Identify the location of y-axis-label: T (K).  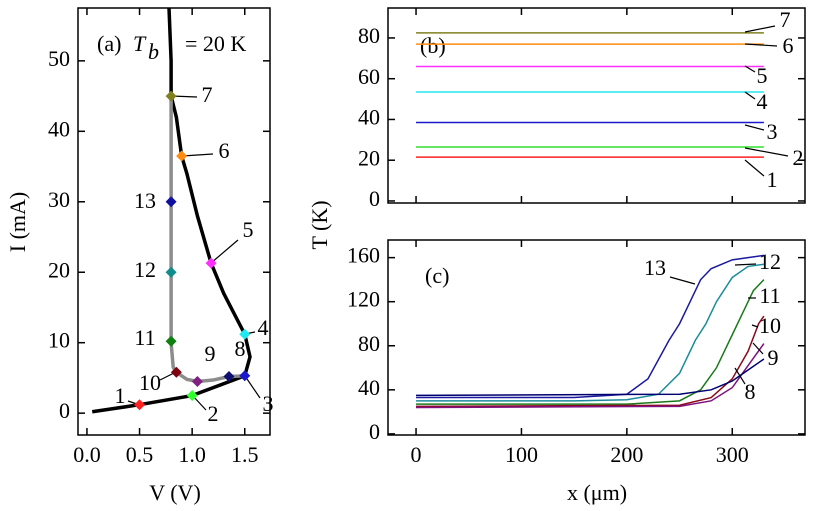
(319, 224).